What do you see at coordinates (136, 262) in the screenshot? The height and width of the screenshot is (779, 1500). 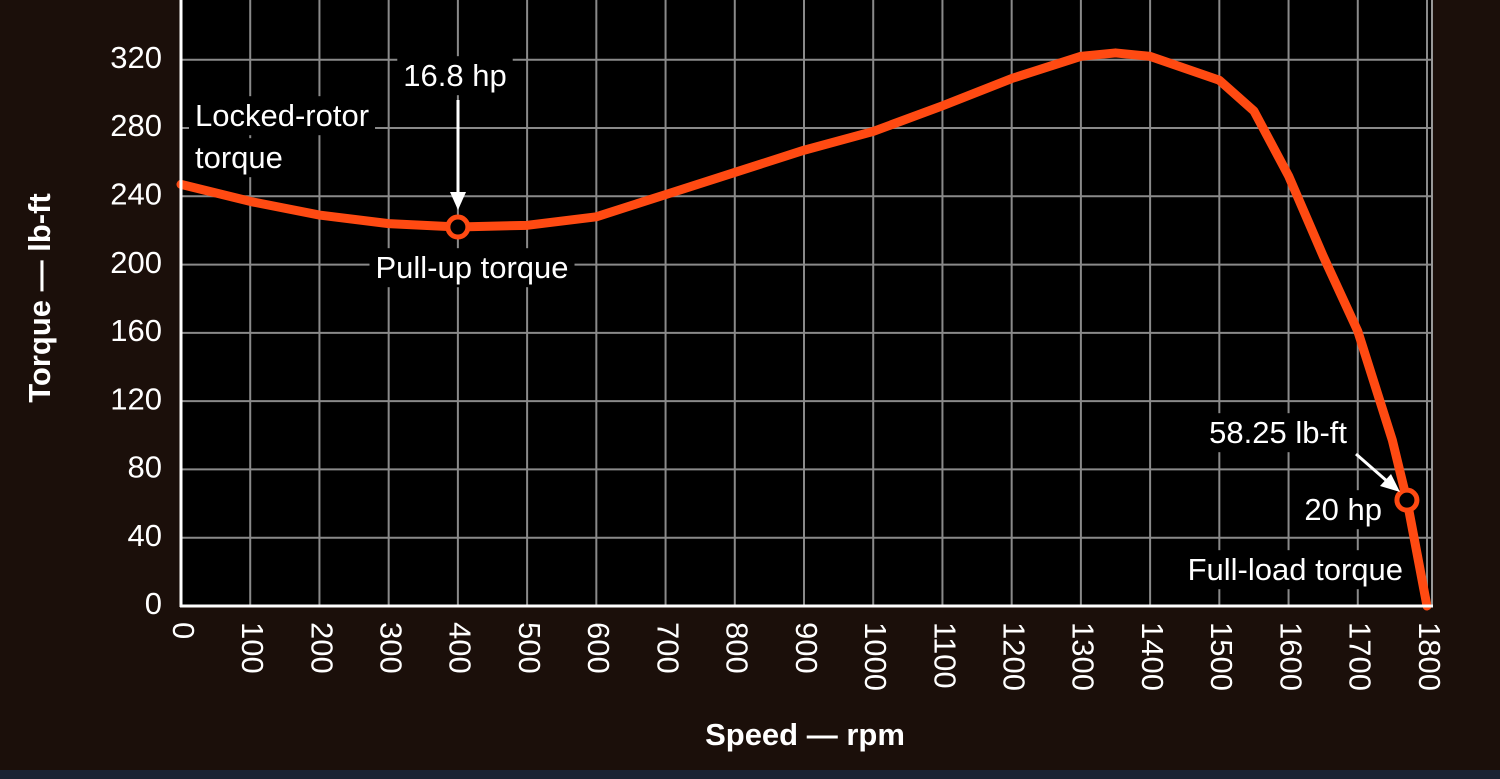 I see `y-tick-label: 200` at bounding box center [136, 262].